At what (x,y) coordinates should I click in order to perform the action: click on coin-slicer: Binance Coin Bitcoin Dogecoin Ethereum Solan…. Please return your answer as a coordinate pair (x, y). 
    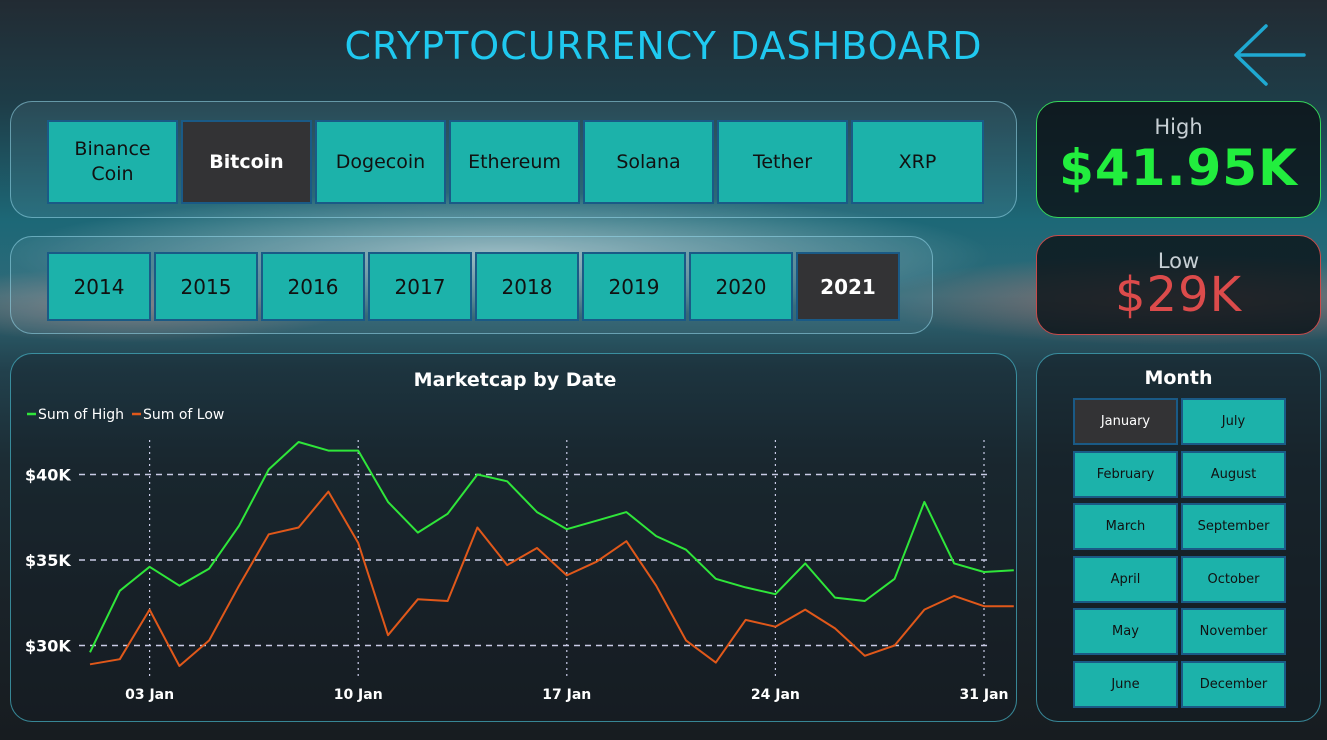
    Looking at the image, I should click on (513, 159).